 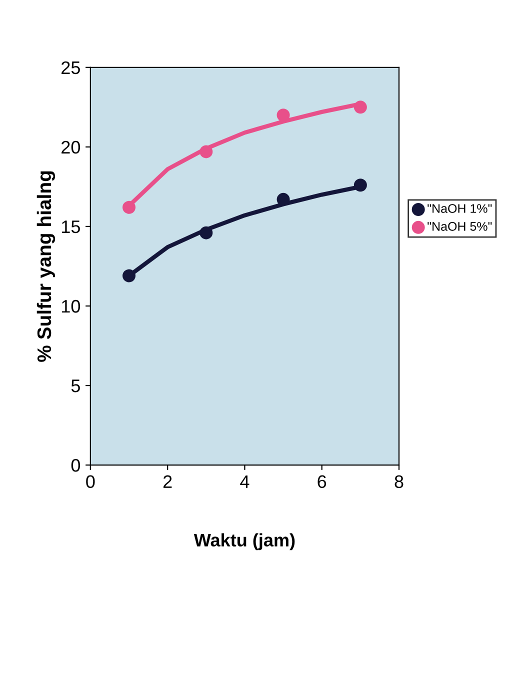 What do you see at coordinates (46, 266) in the screenshot?
I see `y-axis-title: % Sulfur yang hialng` at bounding box center [46, 266].